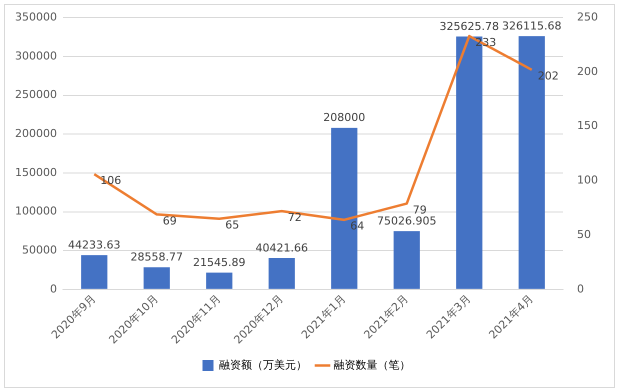  I want to click on data-label: 40421.66, so click(281, 247).